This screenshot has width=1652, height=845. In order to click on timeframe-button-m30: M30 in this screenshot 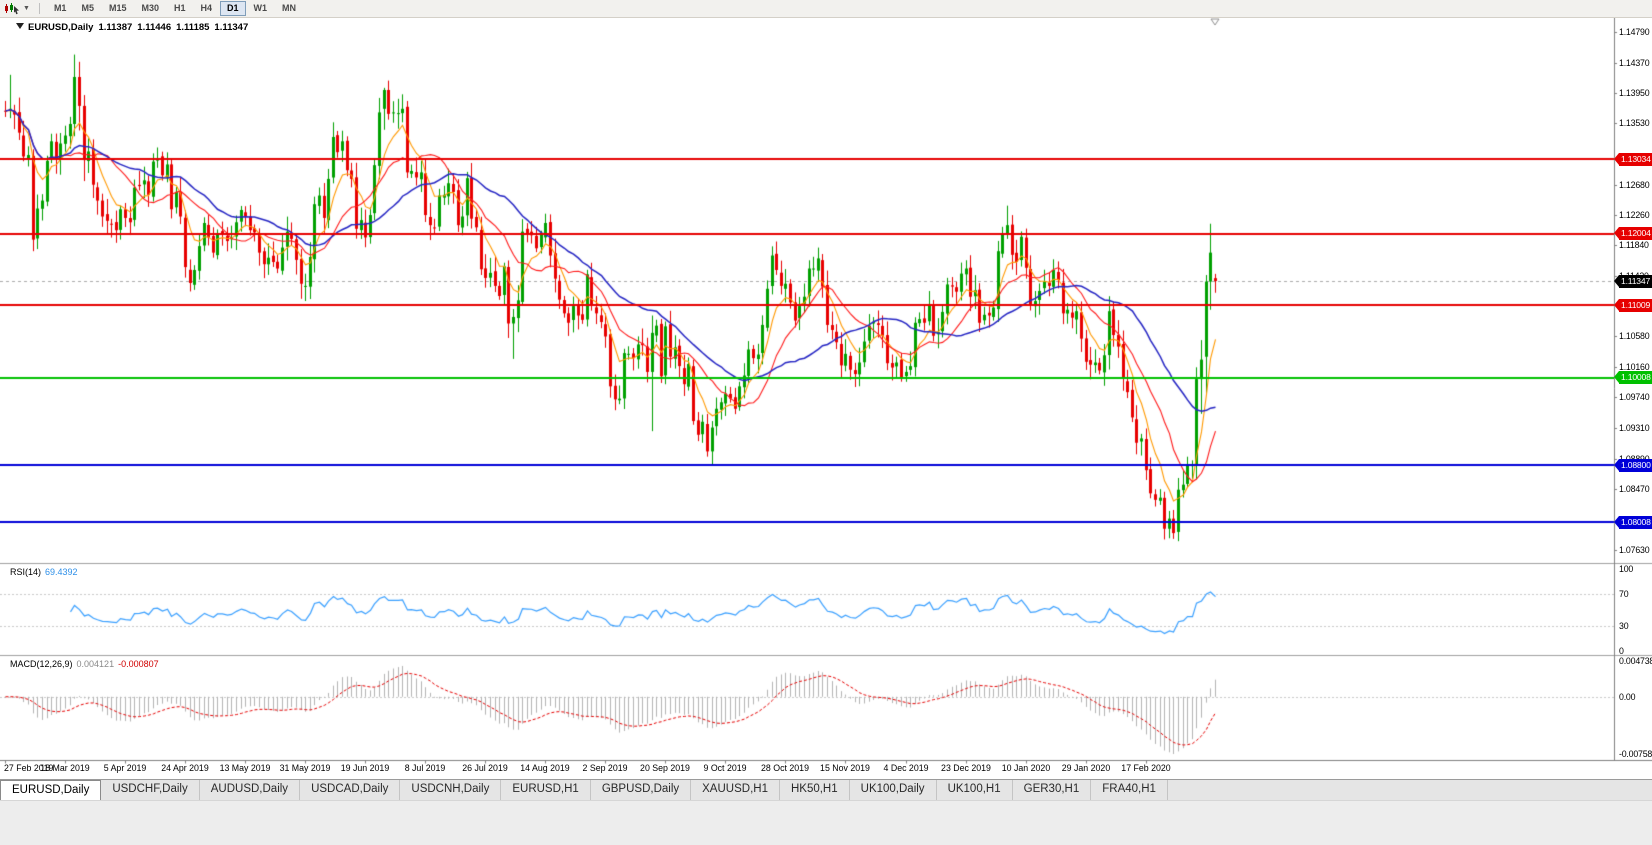, I will do `click(150, 8)`.